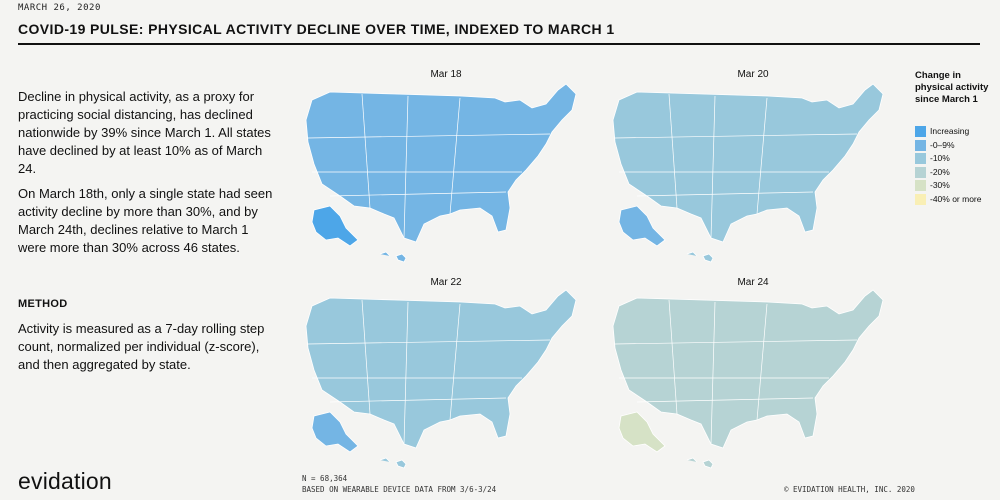  Describe the element at coordinates (956, 198) in the screenshot. I see `legend-label: -40% or more` at that location.